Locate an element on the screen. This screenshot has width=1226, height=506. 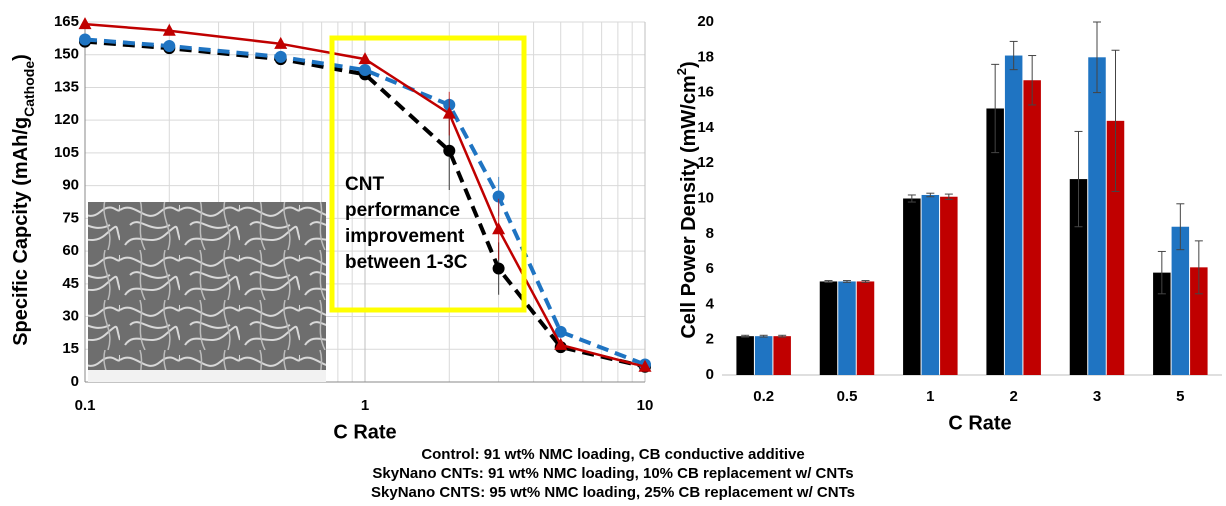
y-tick-label: 12 is located at coordinates (705, 162).